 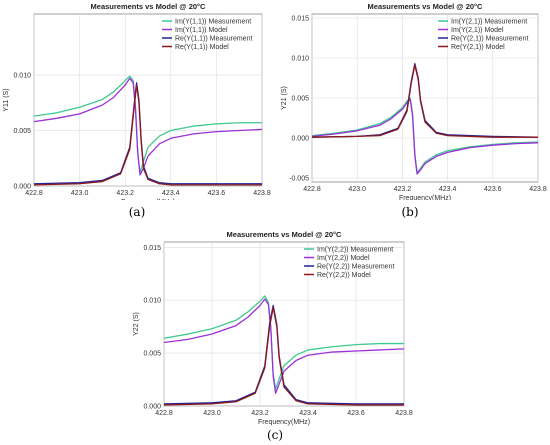 What do you see at coordinates (6, 99) in the screenshot?
I see `y-axis-label-a: Y11 (S)` at bounding box center [6, 99].